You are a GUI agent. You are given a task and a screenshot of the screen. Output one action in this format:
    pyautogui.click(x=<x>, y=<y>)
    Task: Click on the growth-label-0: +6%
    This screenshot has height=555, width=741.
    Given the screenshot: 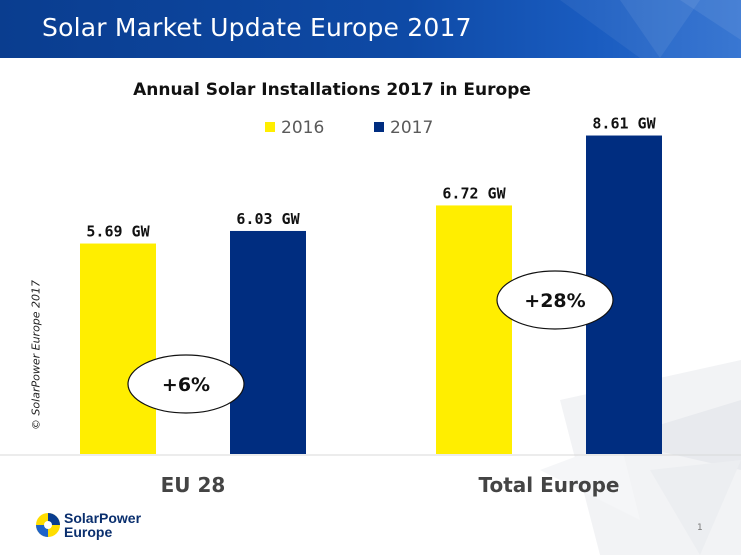 What is the action you would take?
    pyautogui.click(x=186, y=385)
    